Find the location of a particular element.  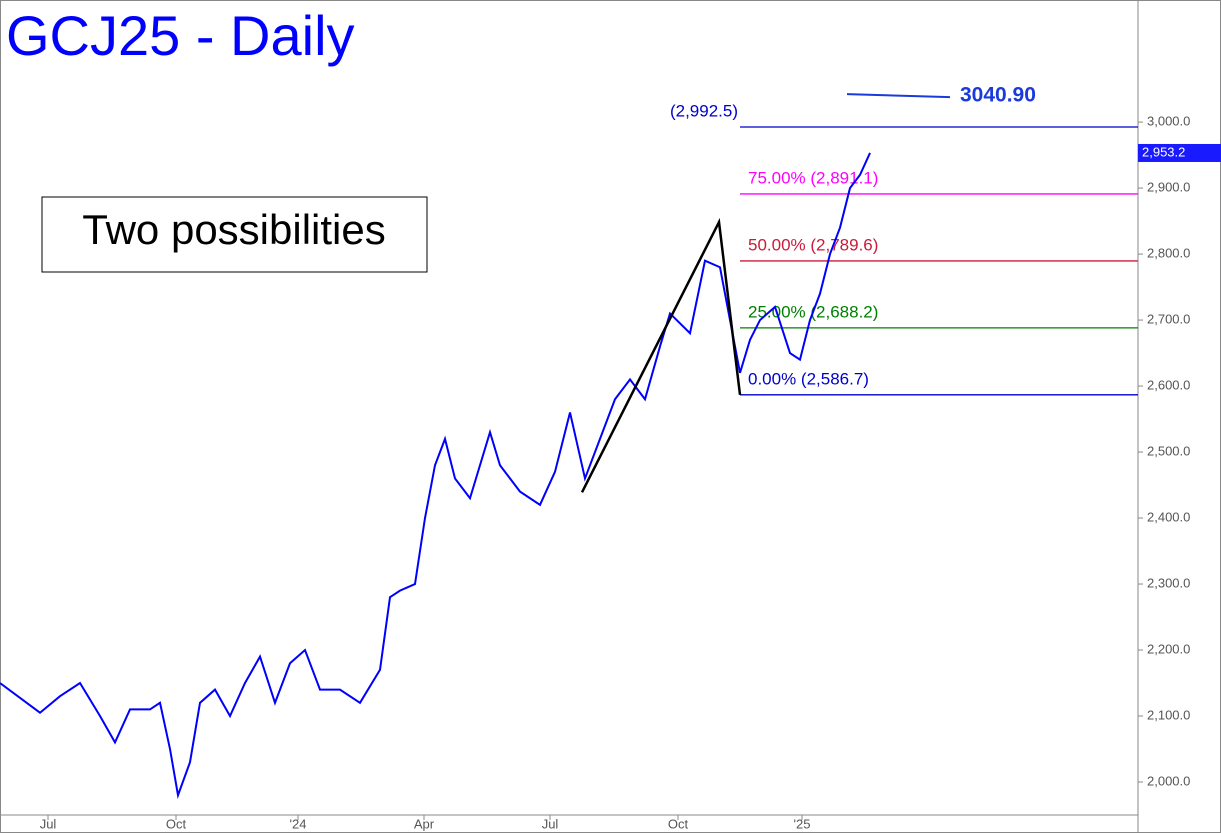

target-label: 3040.90 is located at coordinates (998, 95).